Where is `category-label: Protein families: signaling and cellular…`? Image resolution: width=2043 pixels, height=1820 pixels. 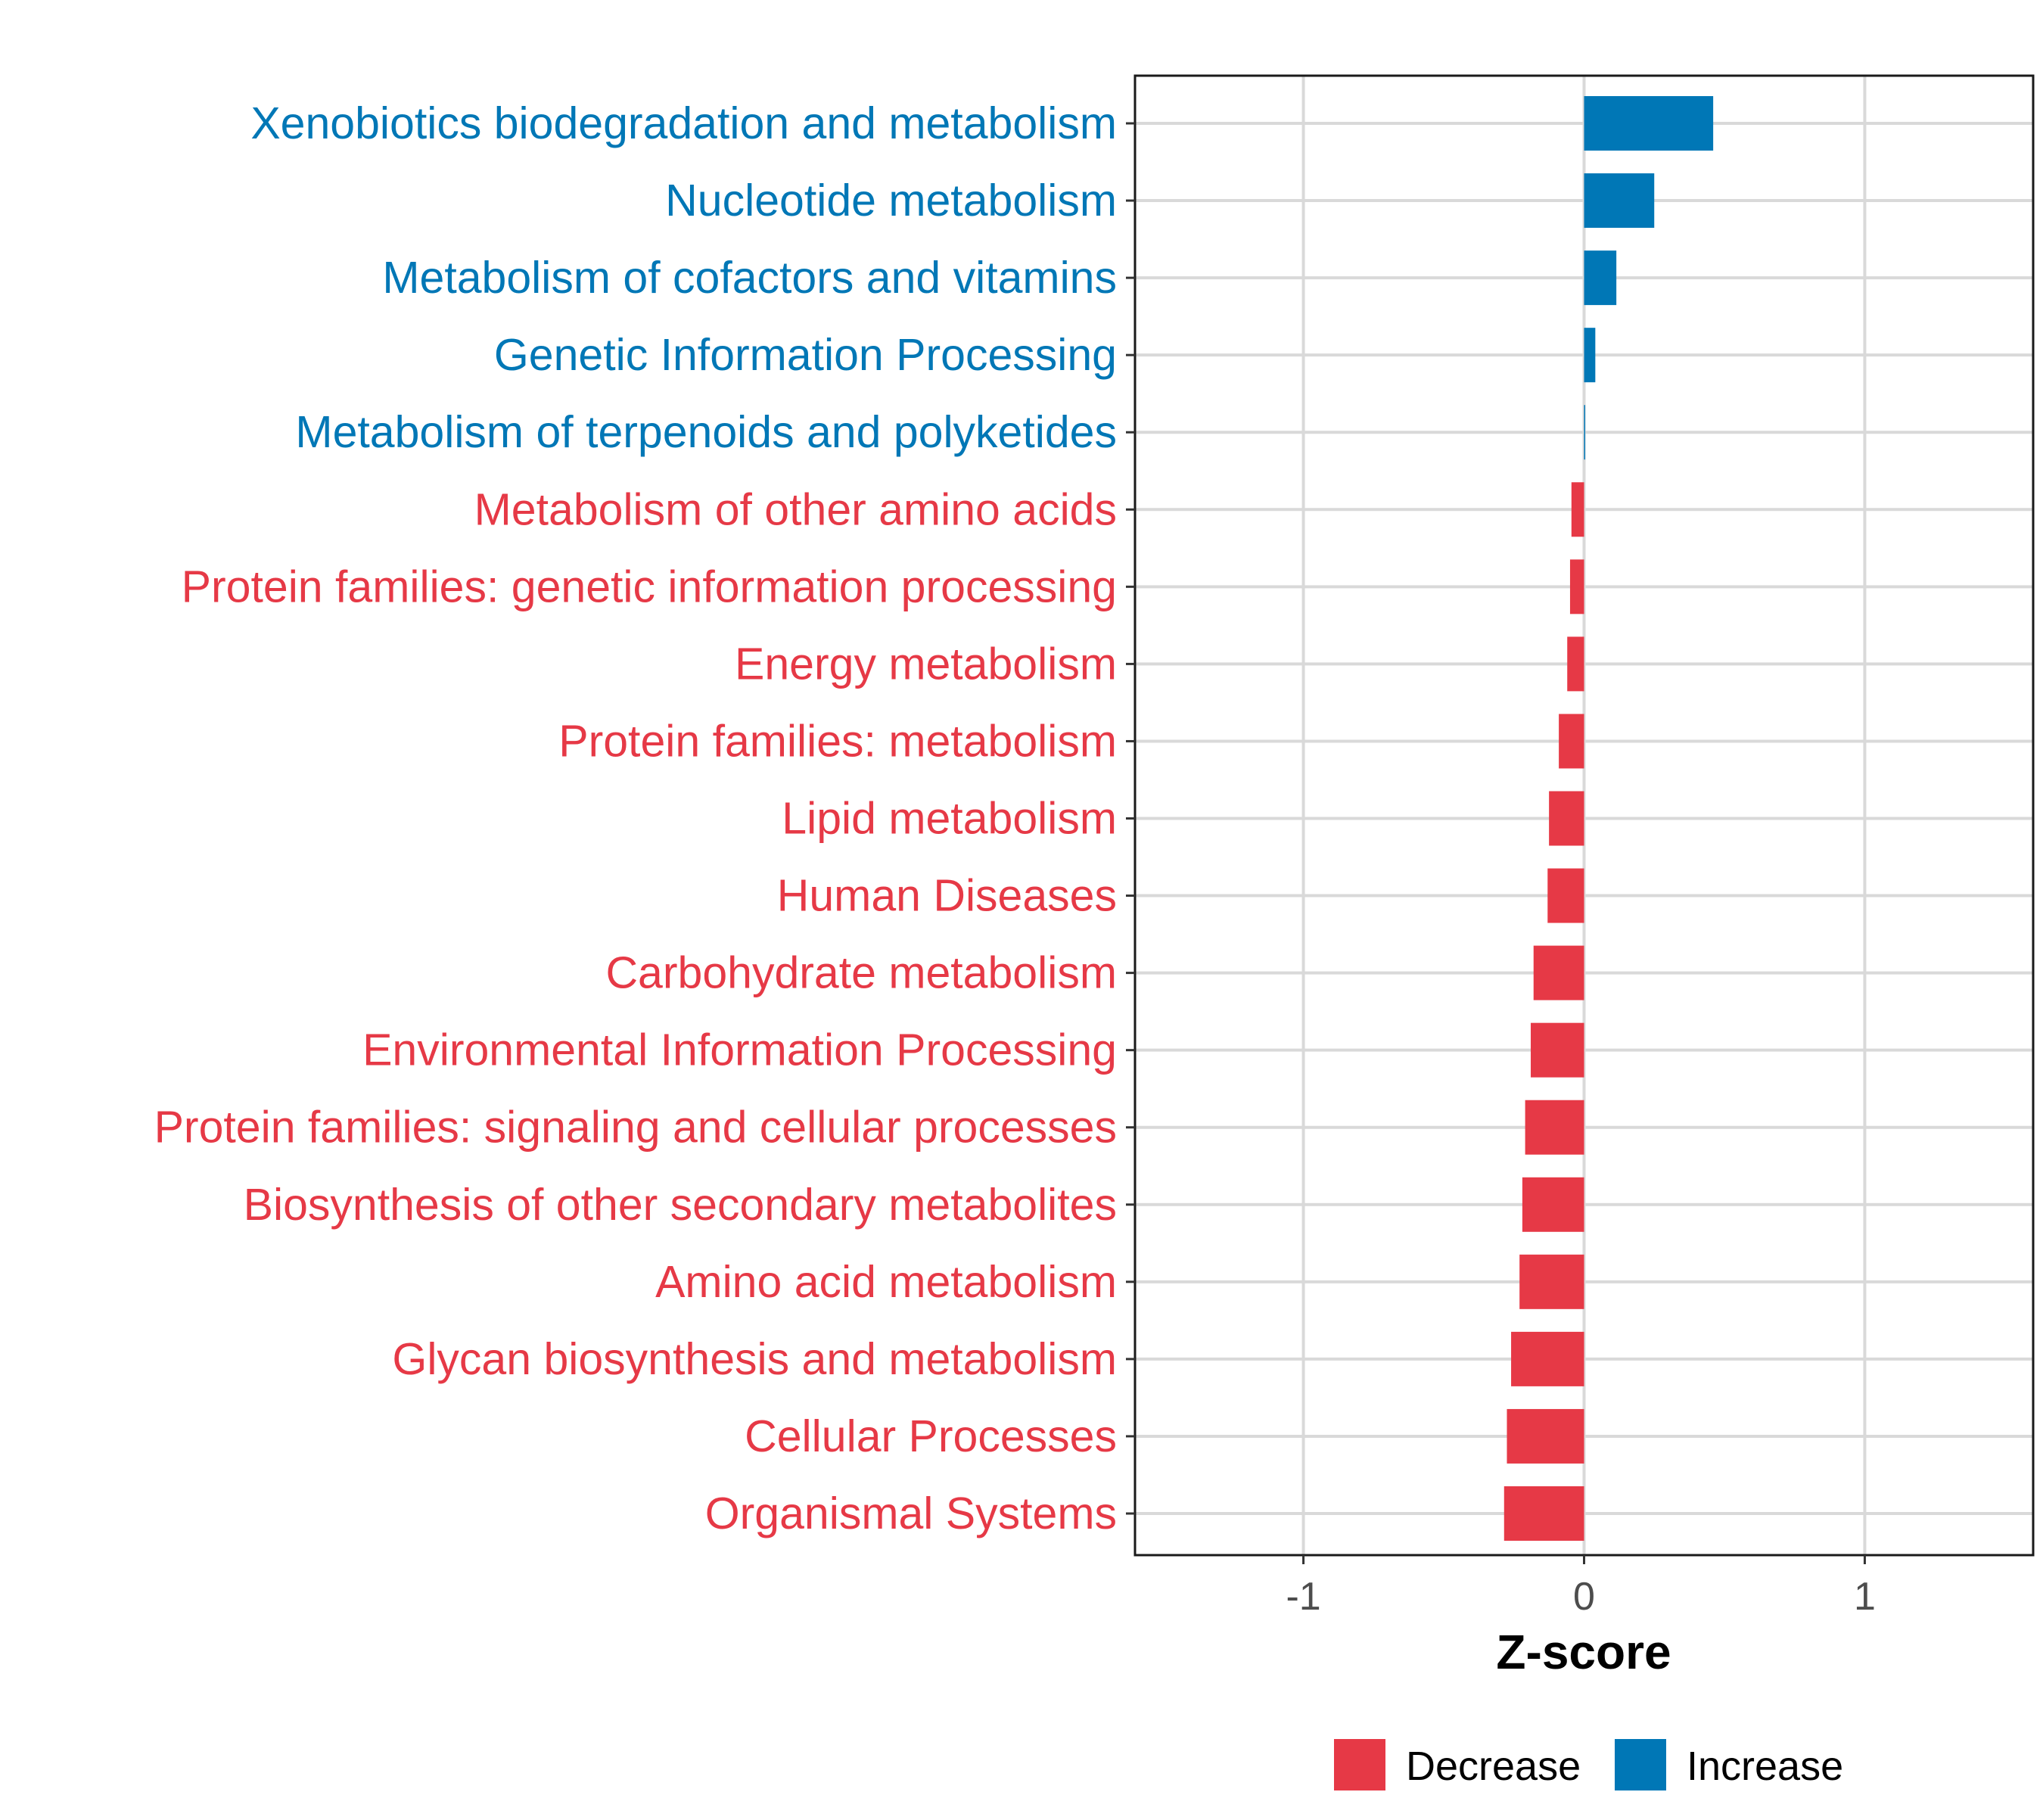 category-label: Protein families: signaling and cellular… is located at coordinates (636, 1128).